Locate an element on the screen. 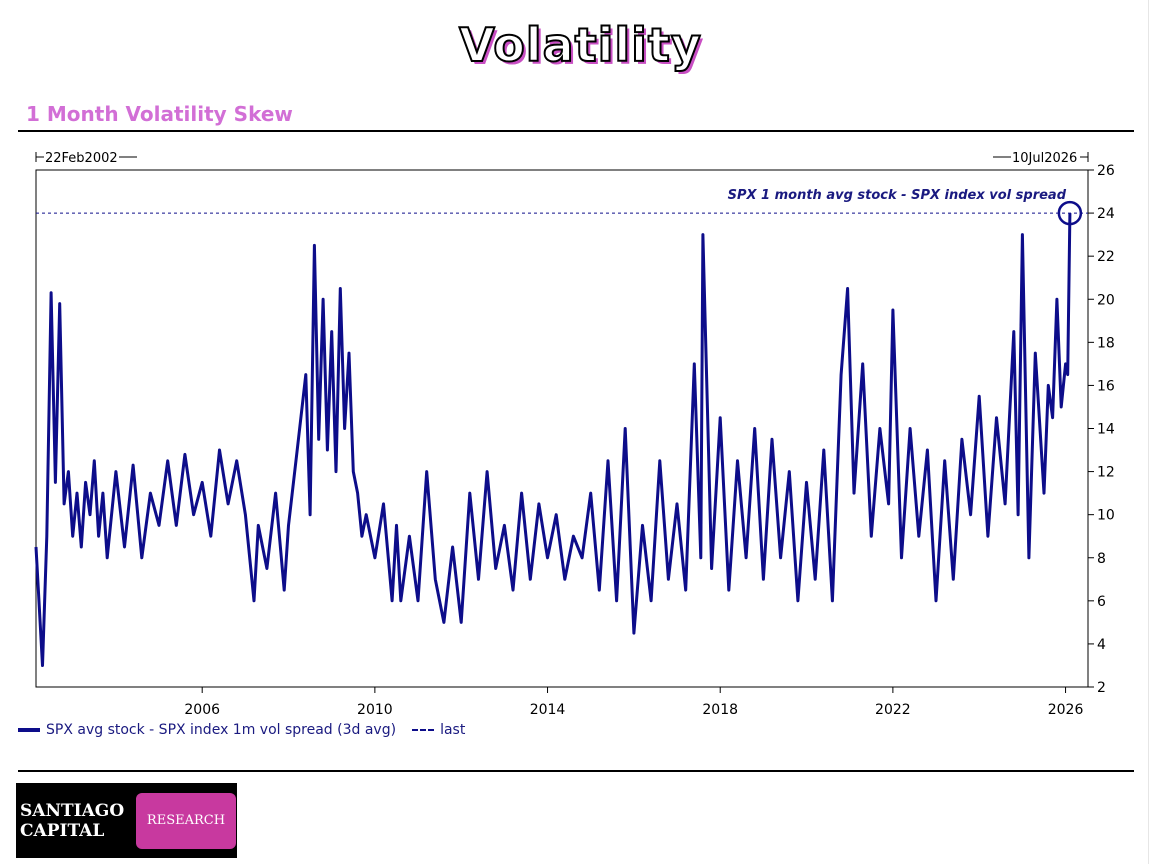 The height and width of the screenshot is (864, 1161). legend-series-swatch is located at coordinates (29, 730).